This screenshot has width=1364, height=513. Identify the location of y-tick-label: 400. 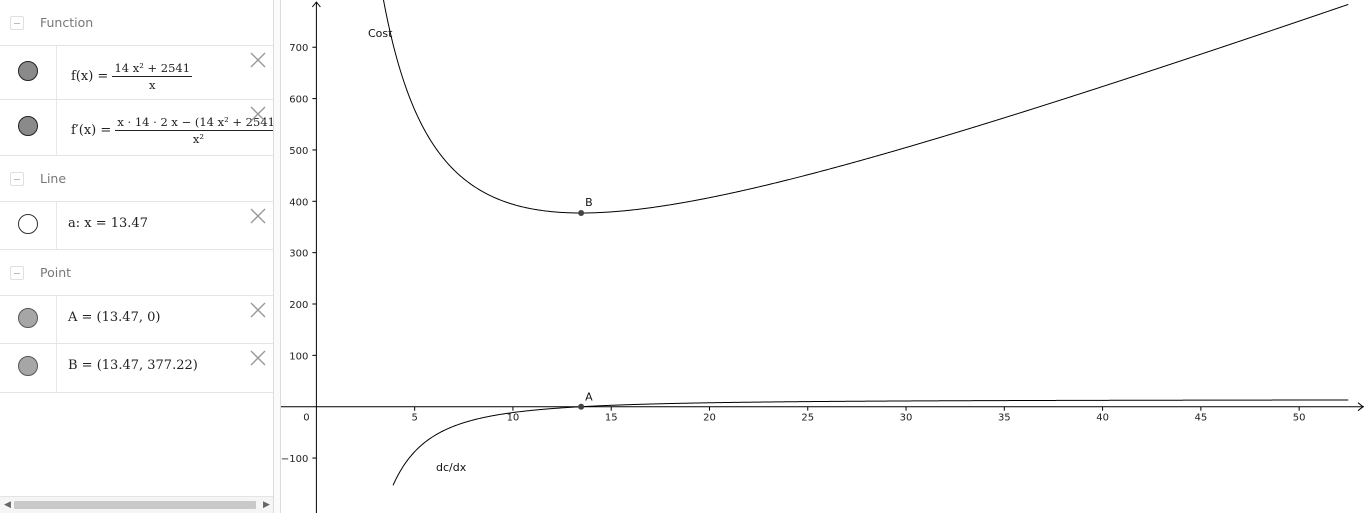
(298, 202).